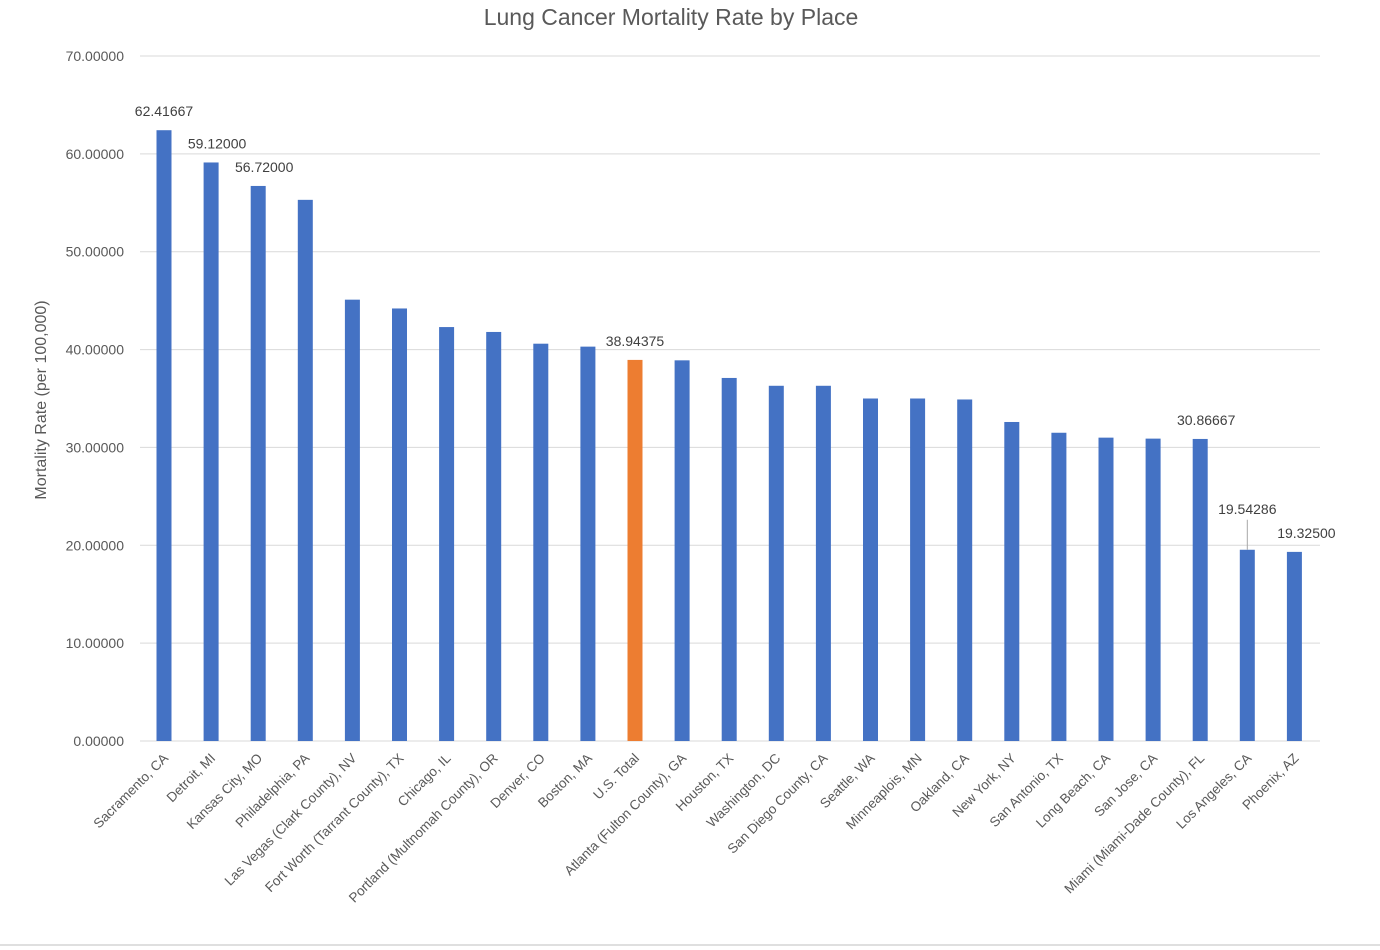 This screenshot has width=1380, height=950. What do you see at coordinates (95, 643) in the screenshot?
I see `y-tick-label: 10.00000` at bounding box center [95, 643].